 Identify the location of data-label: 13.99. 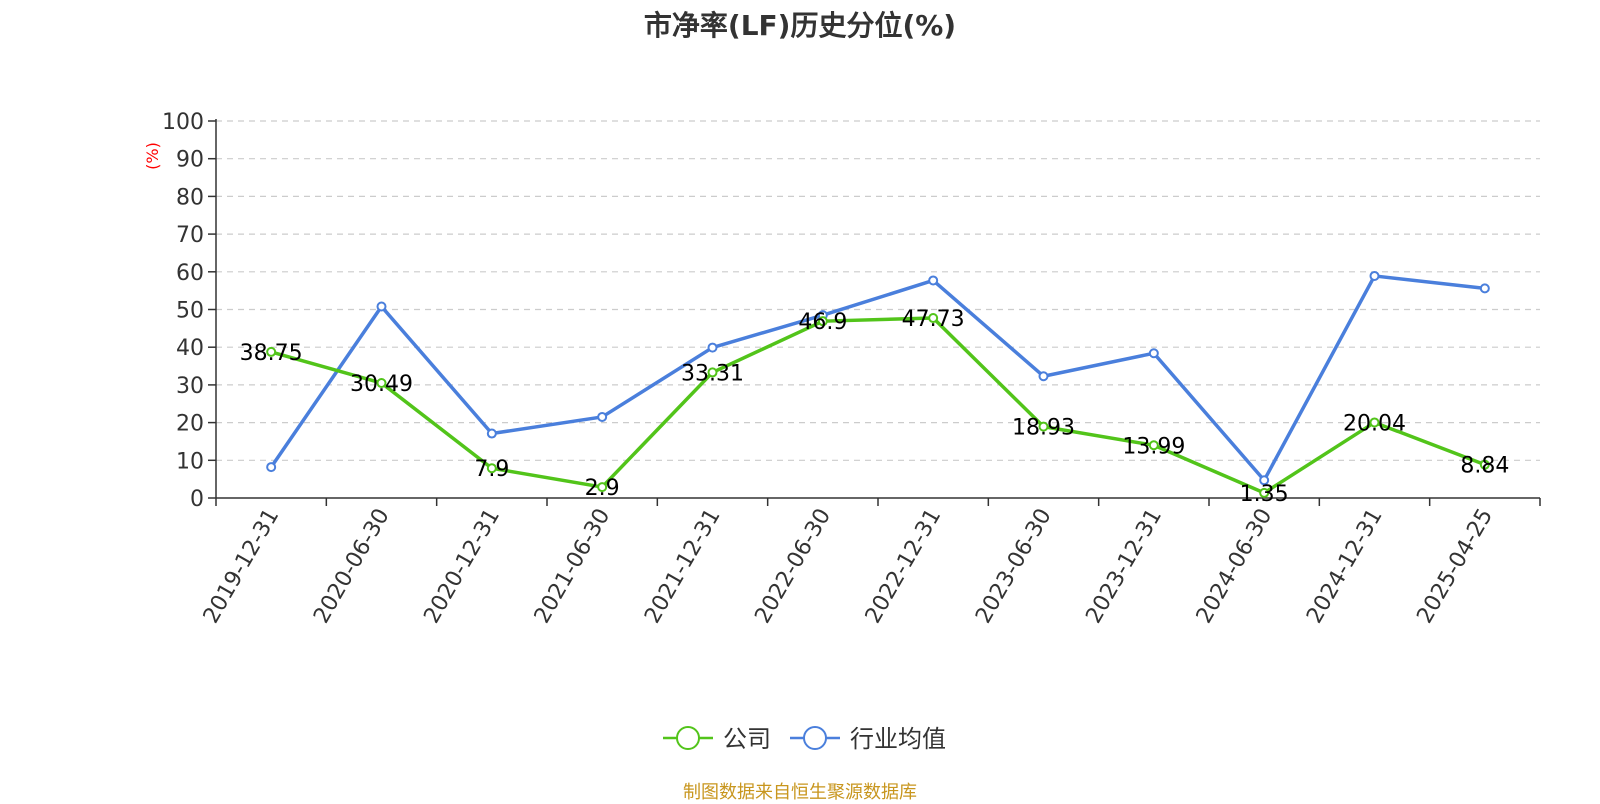
(1153, 446).